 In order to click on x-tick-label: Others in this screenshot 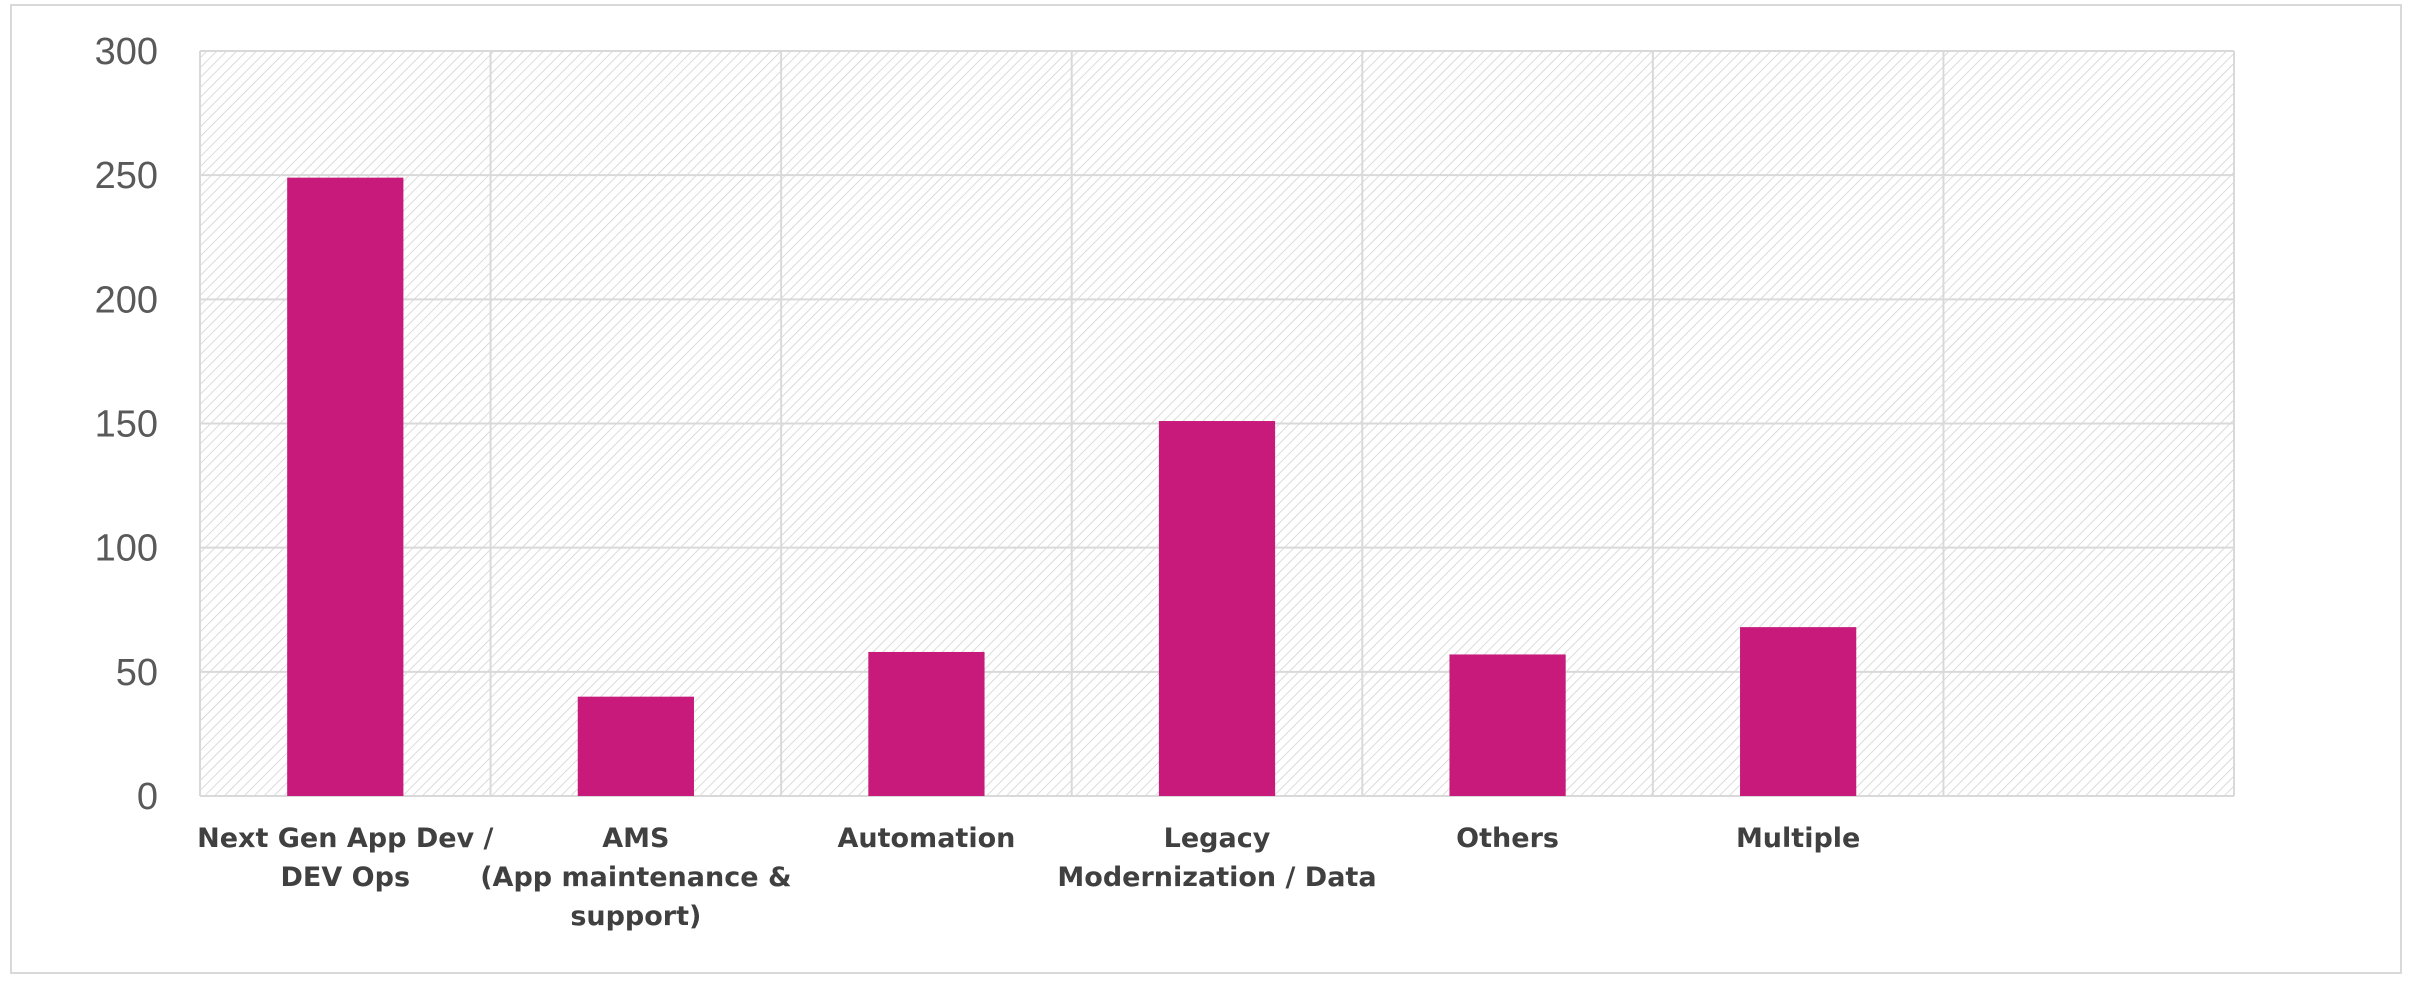, I will do `click(1507, 838)`.